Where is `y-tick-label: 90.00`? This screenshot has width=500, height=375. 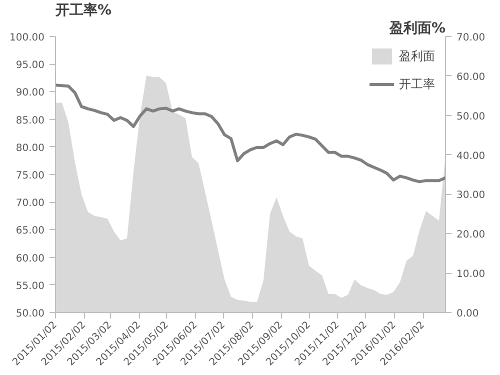 y-tick-label: 90.00 is located at coordinates (30, 93).